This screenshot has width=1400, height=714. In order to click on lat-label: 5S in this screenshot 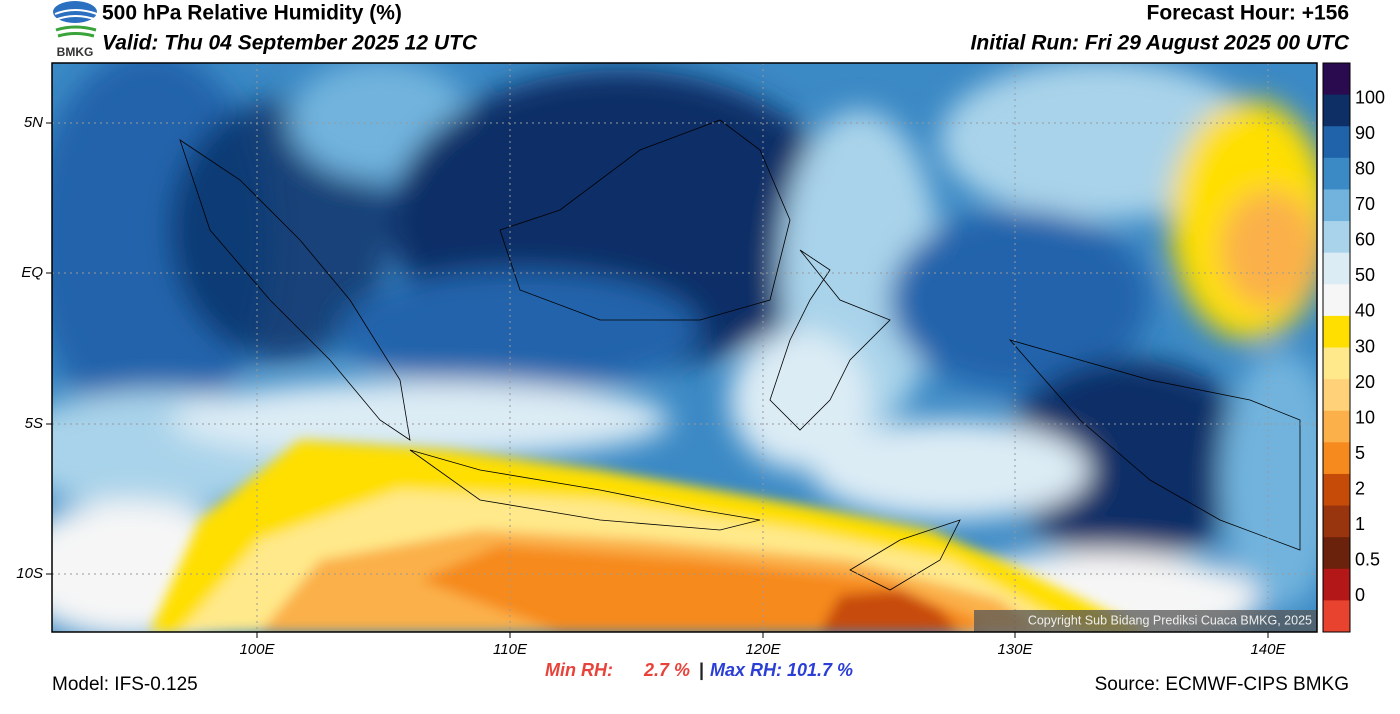, I will do `click(34, 423)`.